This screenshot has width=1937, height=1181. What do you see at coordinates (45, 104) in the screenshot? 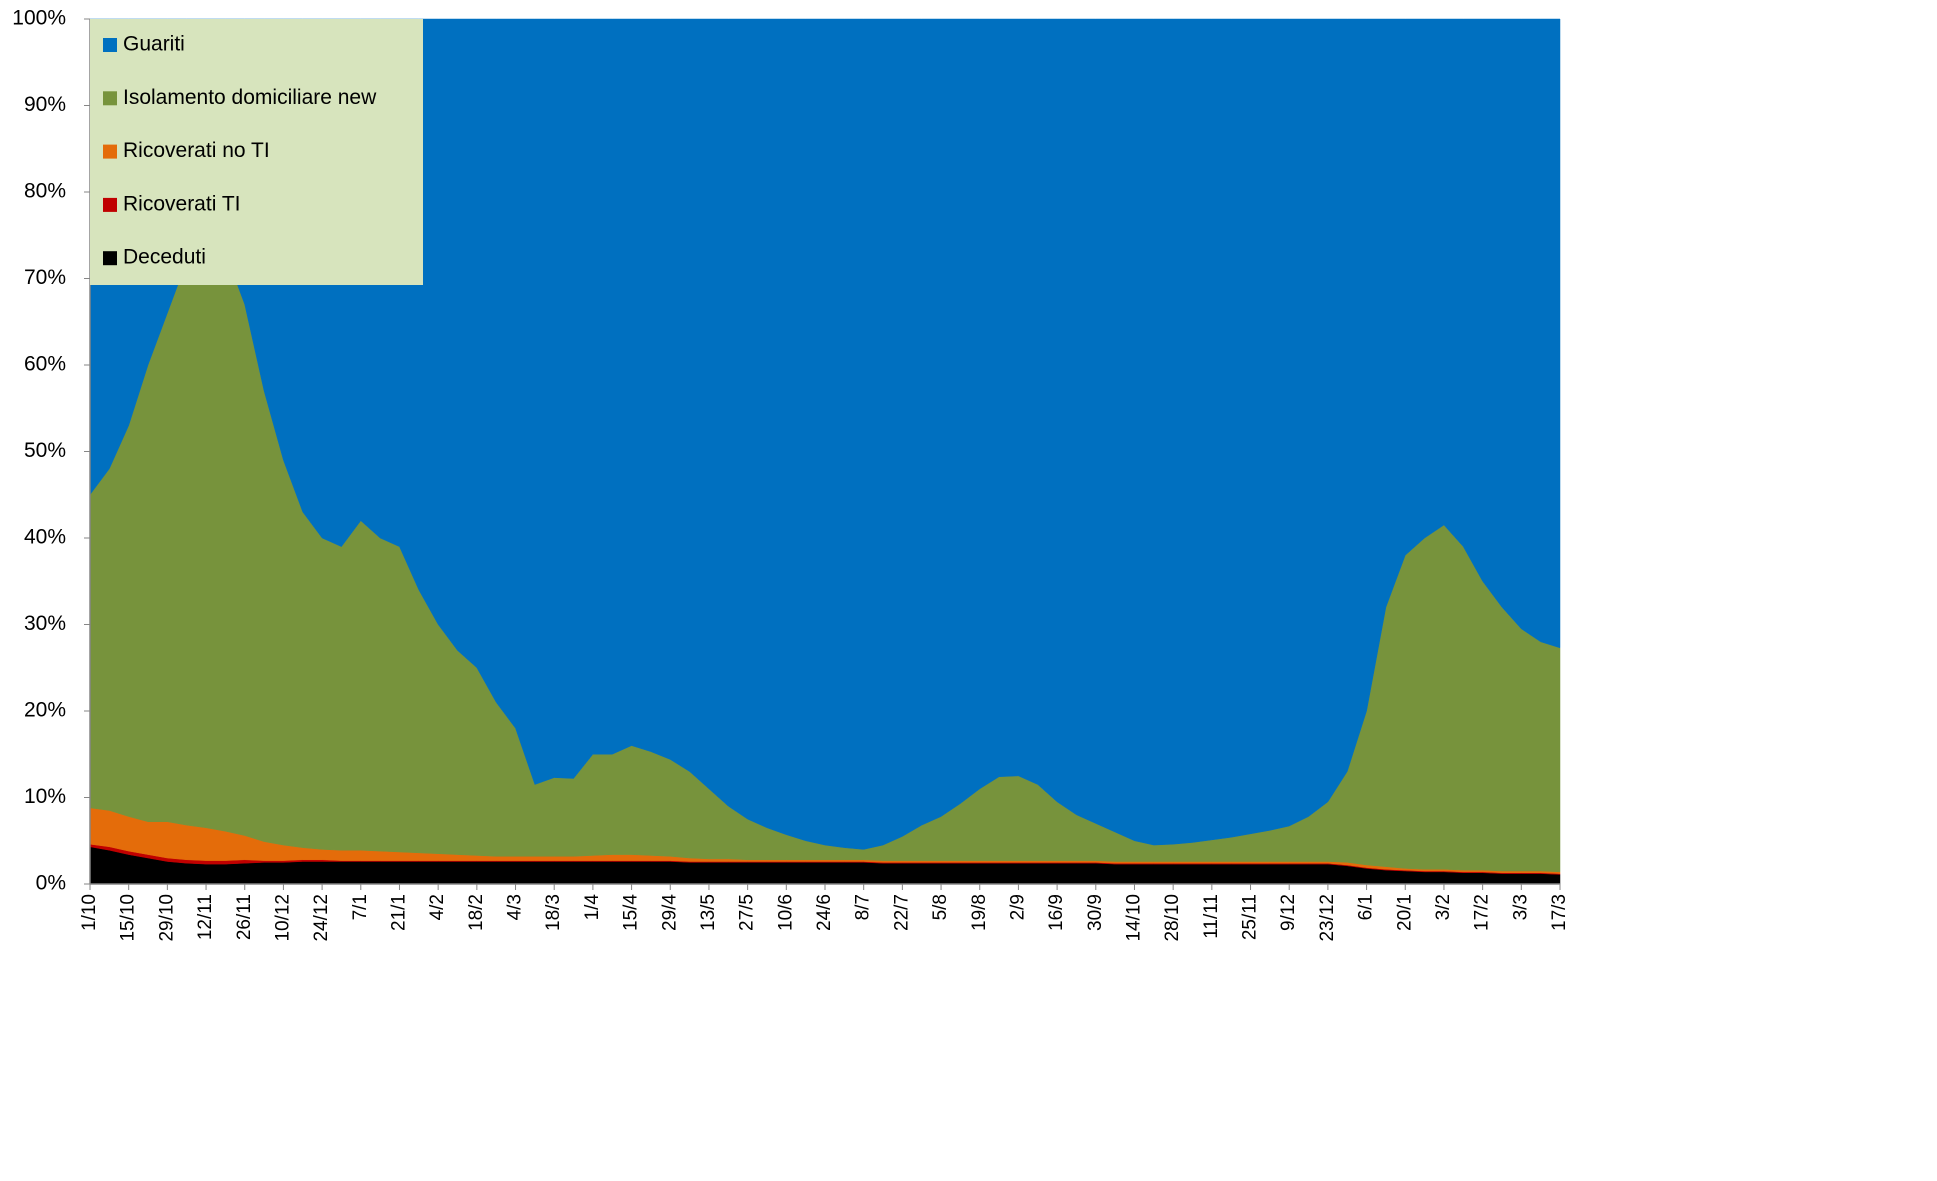
I see `y-tick-label: 90%` at bounding box center [45, 104].